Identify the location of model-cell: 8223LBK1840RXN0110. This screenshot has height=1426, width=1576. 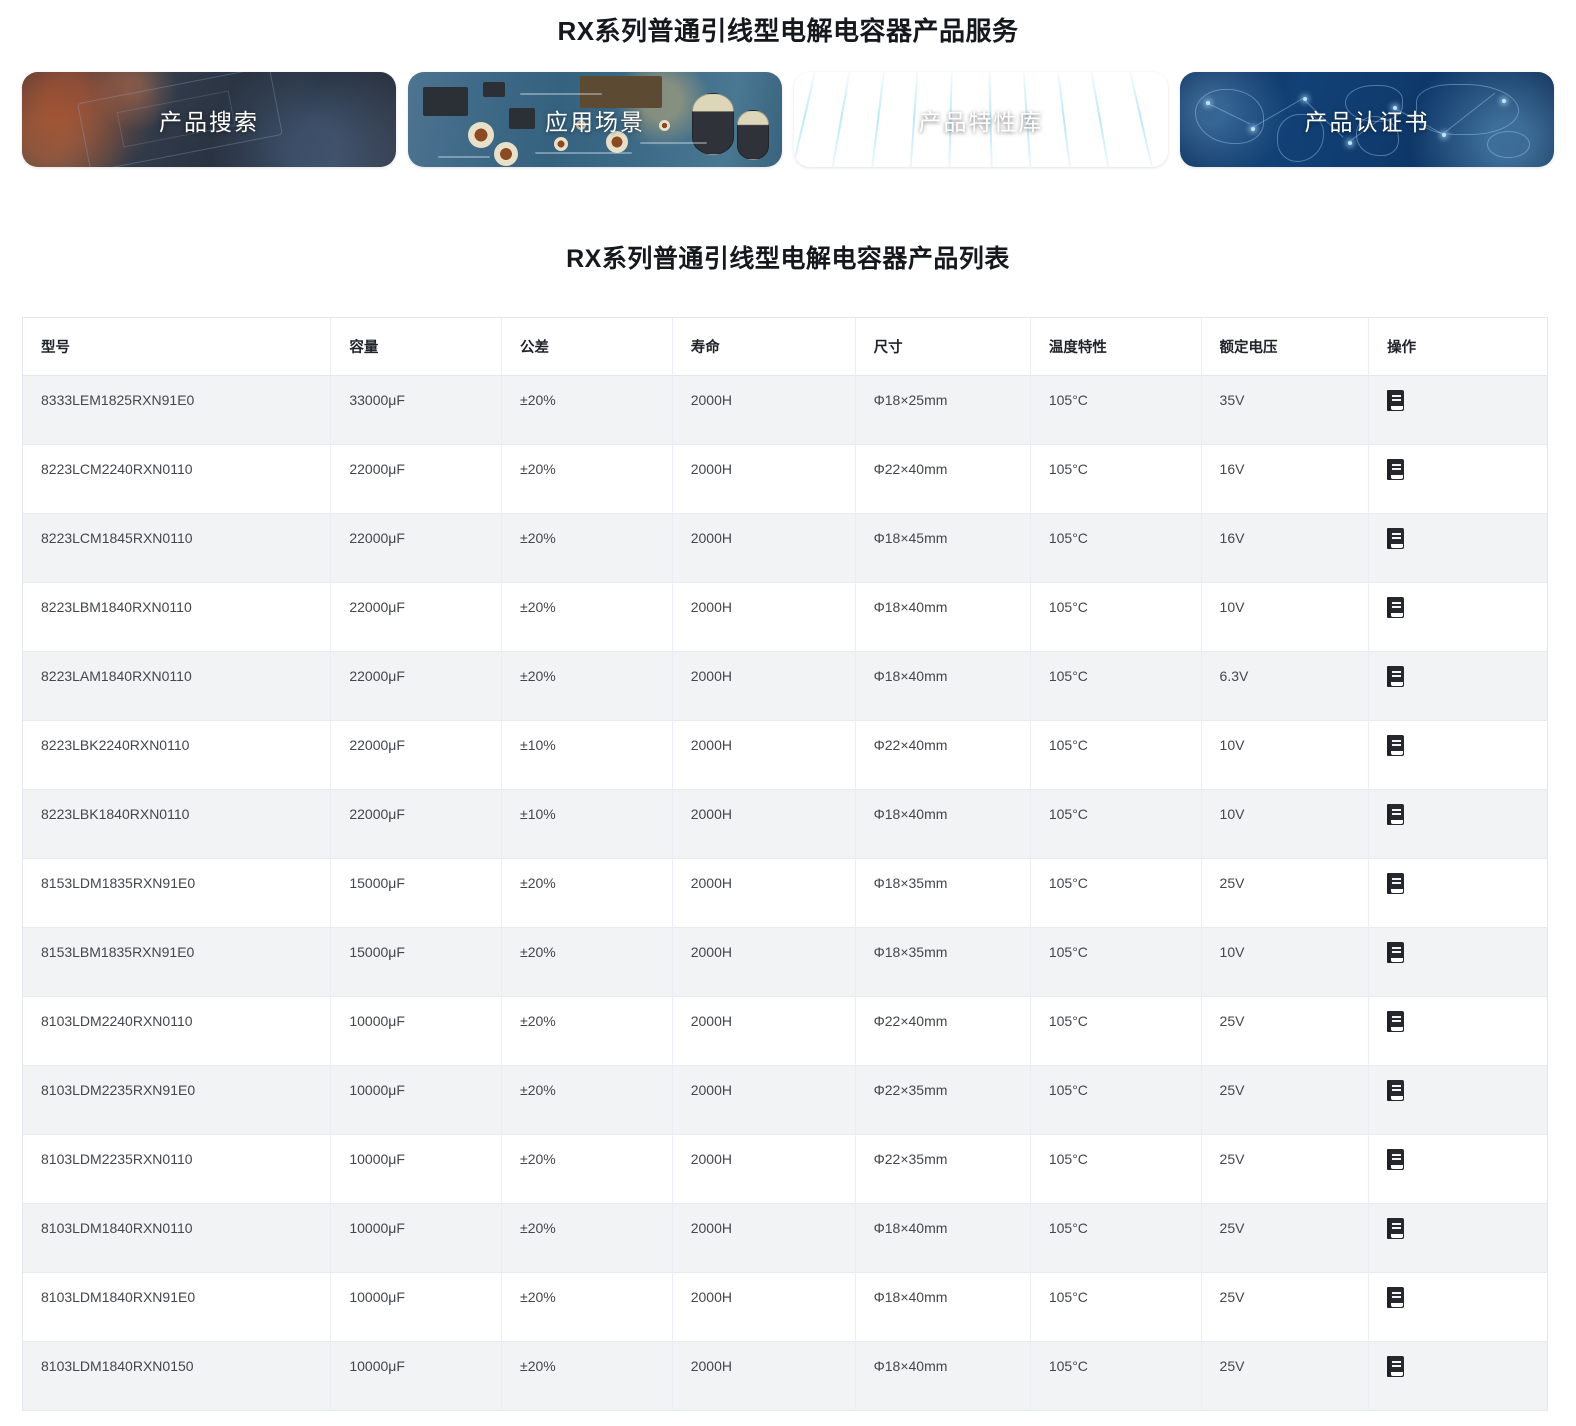
(177, 824).